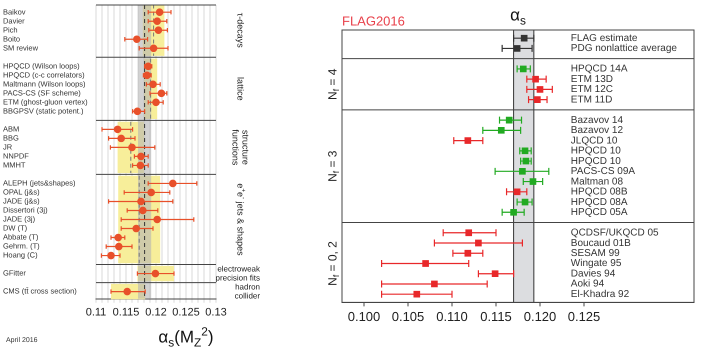 The image size is (716, 356). What do you see at coordinates (597, 120) in the screenshot?
I see `y-tick-label: Bazavov 14` at bounding box center [597, 120].